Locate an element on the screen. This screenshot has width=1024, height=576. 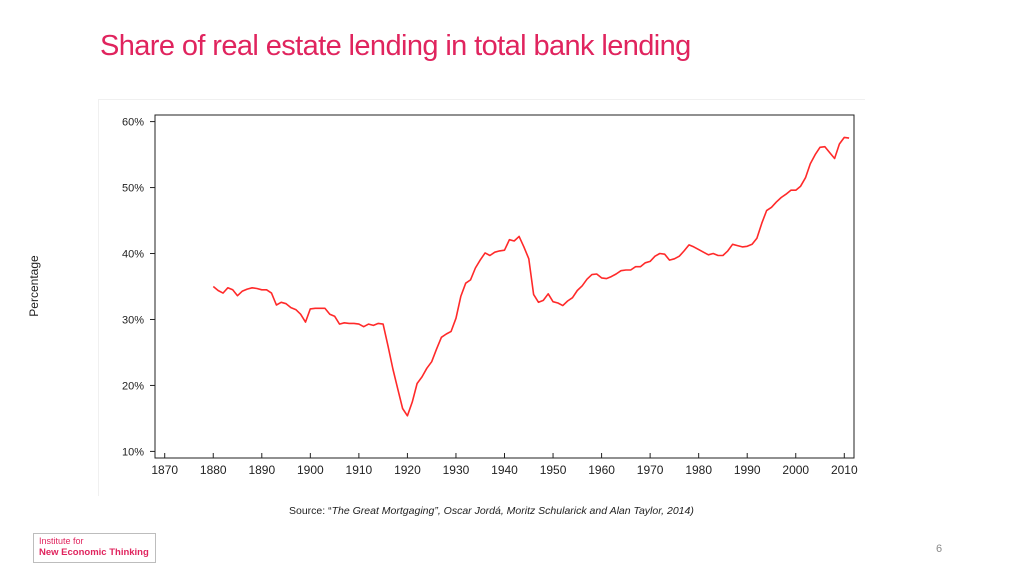
y-tick-label: 20% is located at coordinates (133, 386).